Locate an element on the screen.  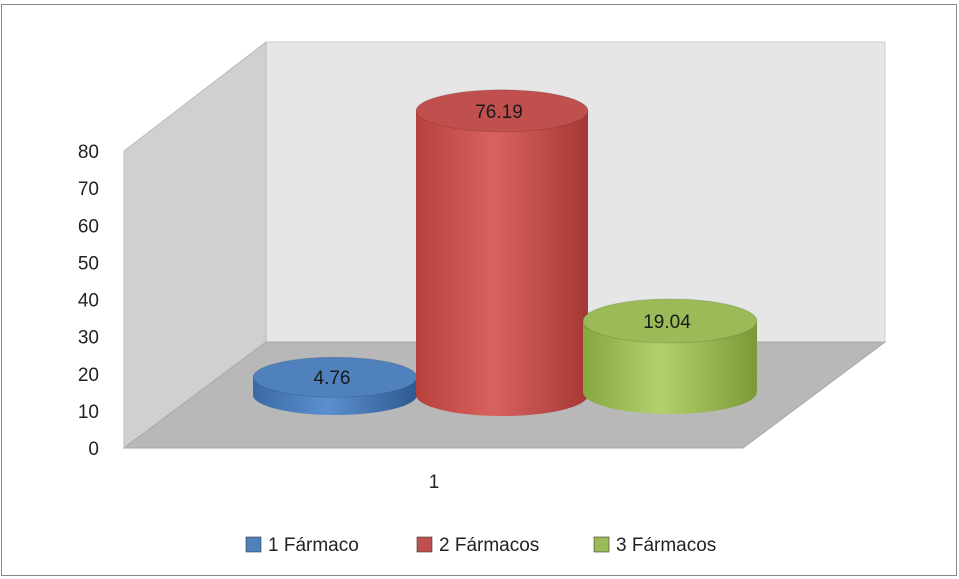
data-label: 76.19 is located at coordinates (499, 112).